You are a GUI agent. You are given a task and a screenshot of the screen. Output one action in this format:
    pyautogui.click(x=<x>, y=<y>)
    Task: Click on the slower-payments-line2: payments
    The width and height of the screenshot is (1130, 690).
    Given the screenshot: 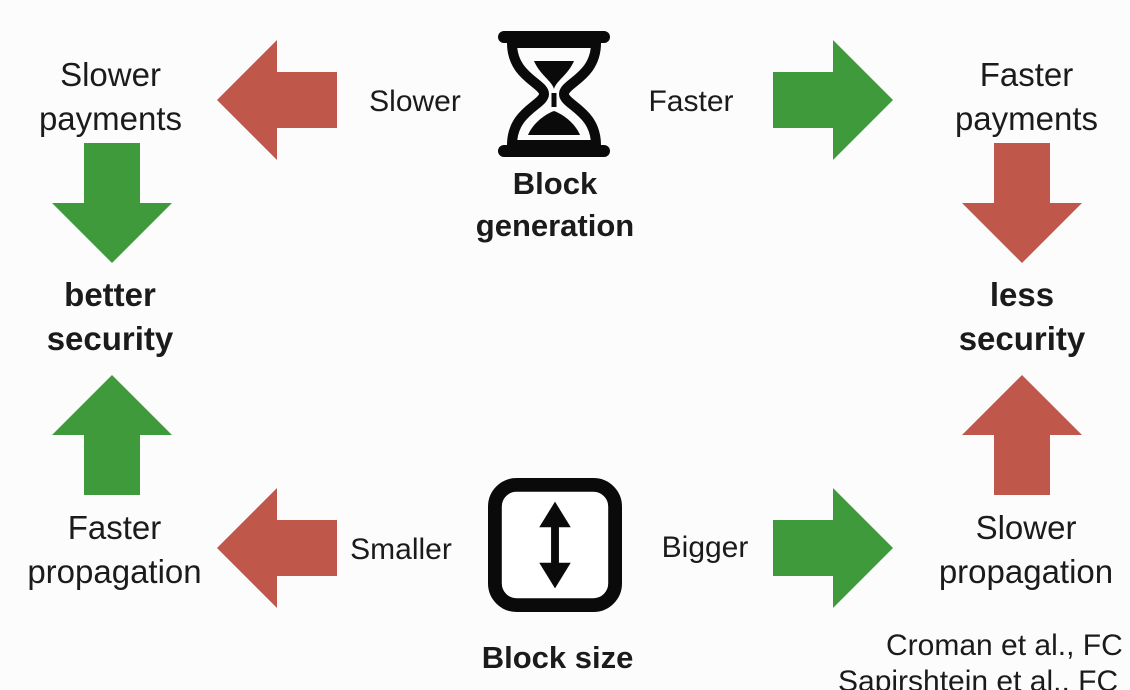 What is the action you would take?
    pyautogui.click(x=110, y=118)
    